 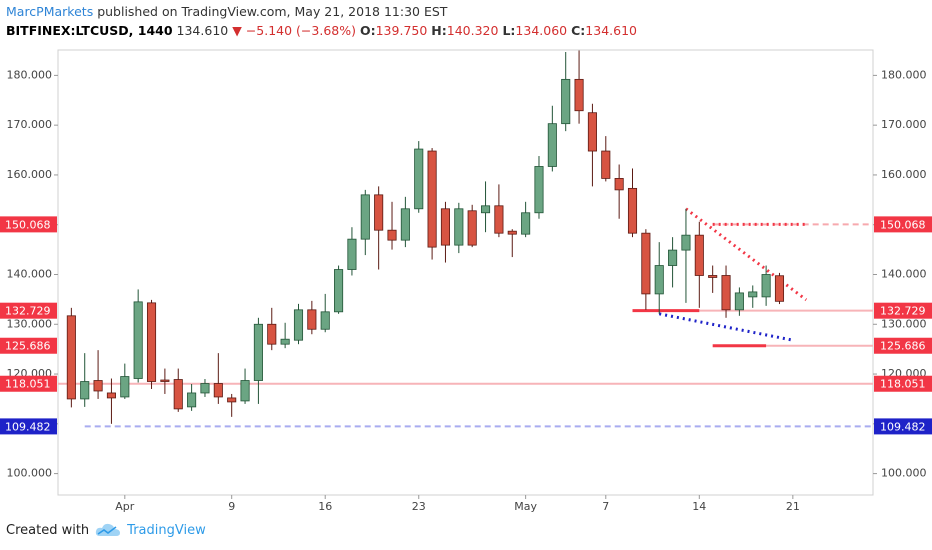 I want to click on author: MarcPMarkets, so click(x=50, y=11).